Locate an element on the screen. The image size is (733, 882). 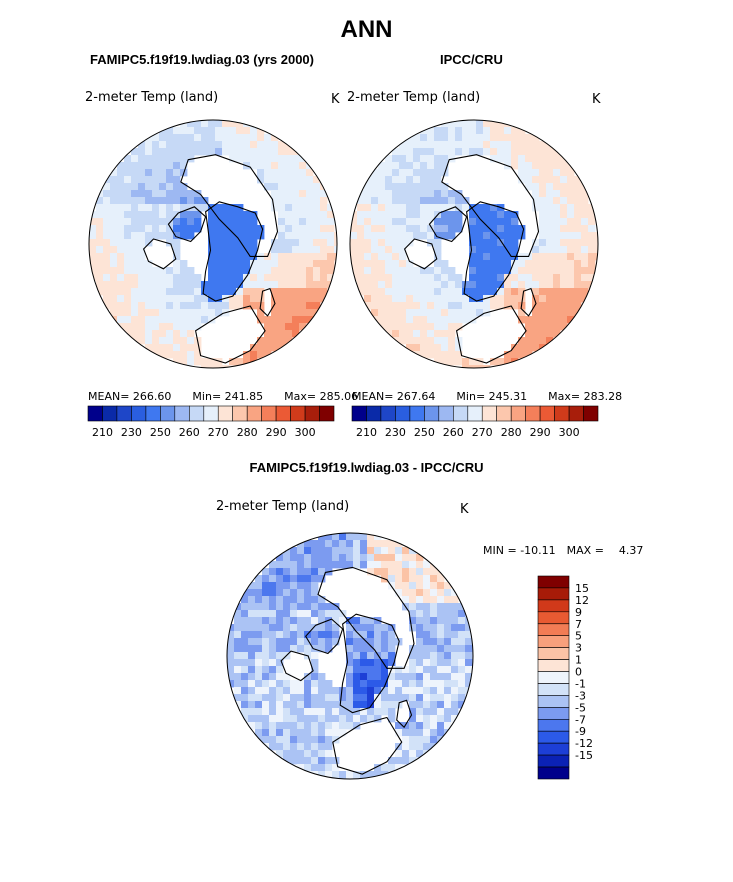
colorbar-tick-label: -9 is located at coordinates (580, 731).